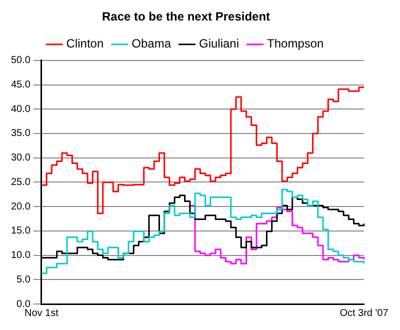  Describe the element at coordinates (23, 280) in the screenshot. I see `y-tick-label: 5.0` at that location.